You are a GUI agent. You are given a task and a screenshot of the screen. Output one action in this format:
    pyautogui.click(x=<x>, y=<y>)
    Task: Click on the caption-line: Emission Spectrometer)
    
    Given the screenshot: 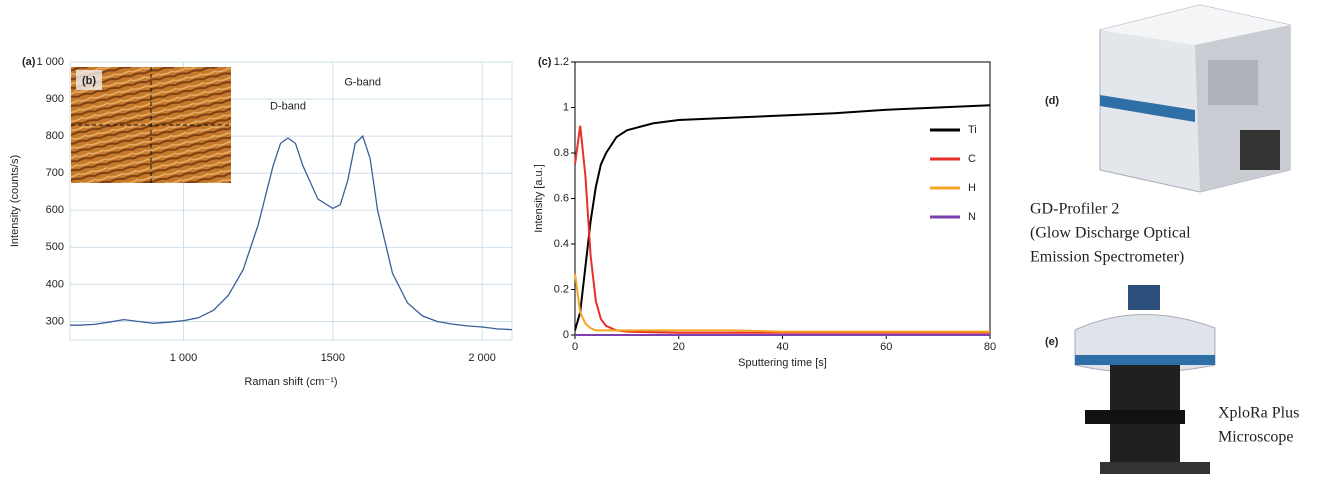 What is the action you would take?
    pyautogui.click(x=1107, y=257)
    